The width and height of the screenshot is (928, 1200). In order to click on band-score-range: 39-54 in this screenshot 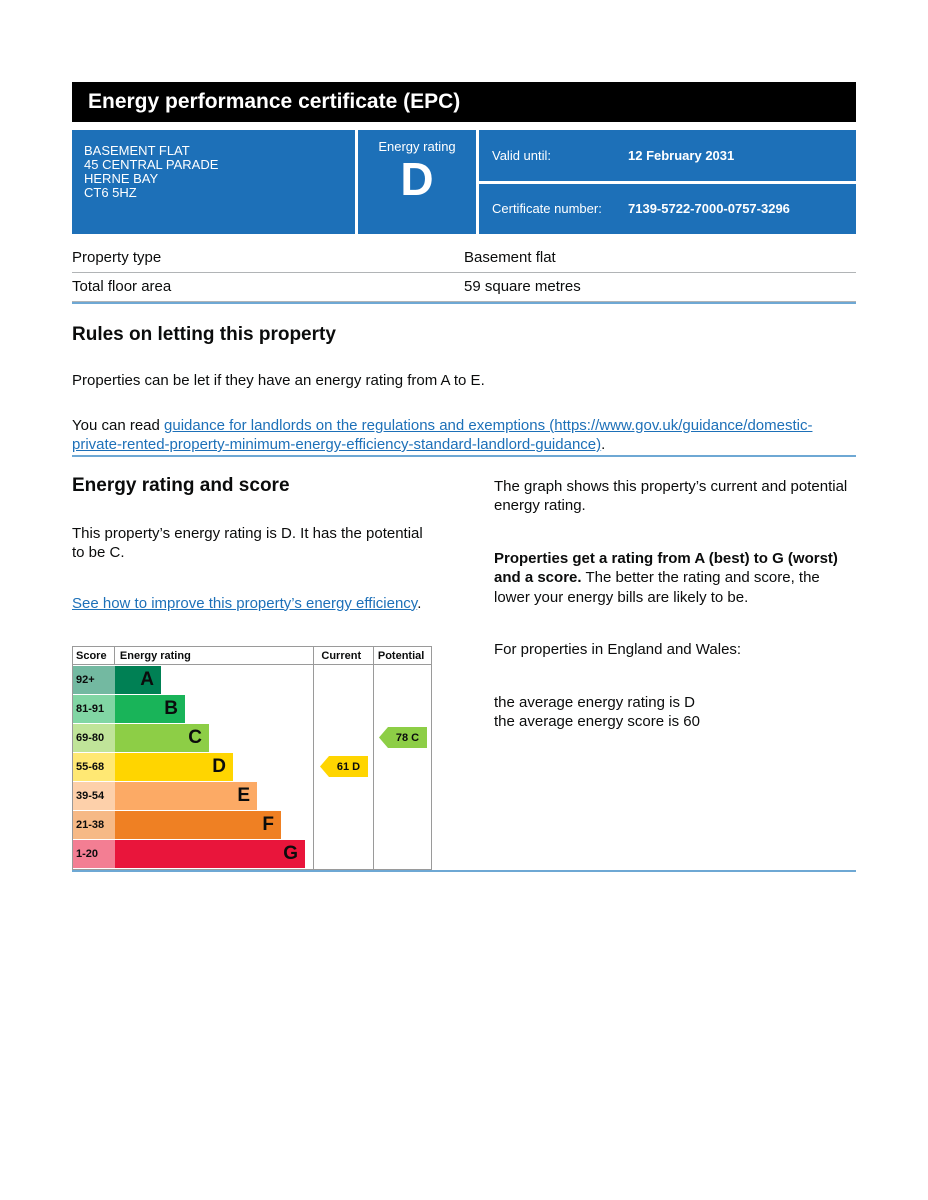, I will do `click(94, 796)`.